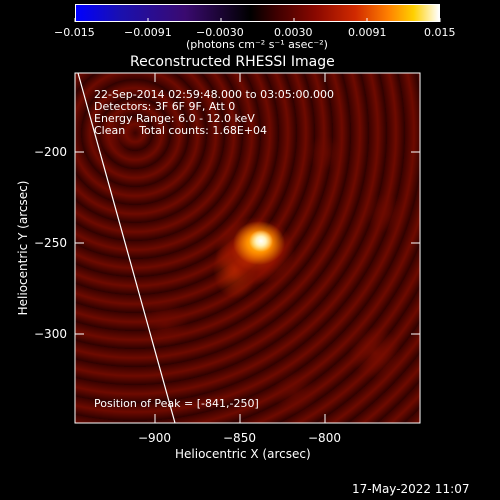 The image size is (500, 500). Describe the element at coordinates (148, 32) in the screenshot. I see `colorbar-tick-label: −0.0091` at that location.